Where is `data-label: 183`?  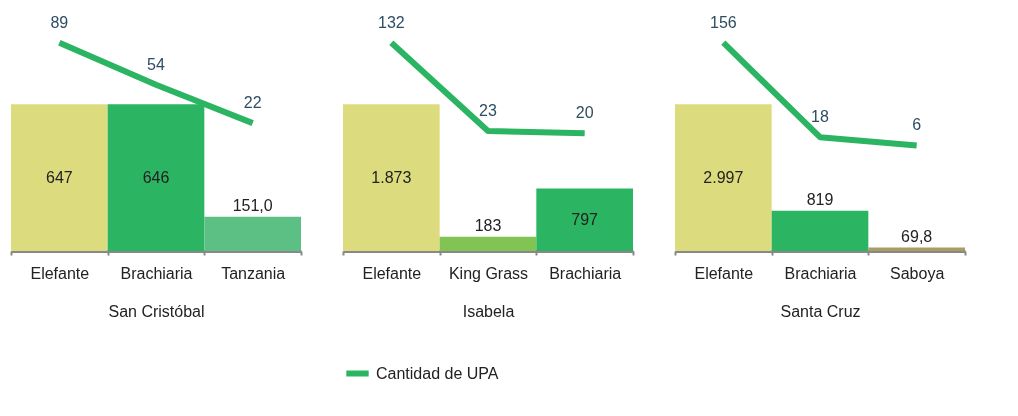
data-label: 183 is located at coordinates (488, 225).